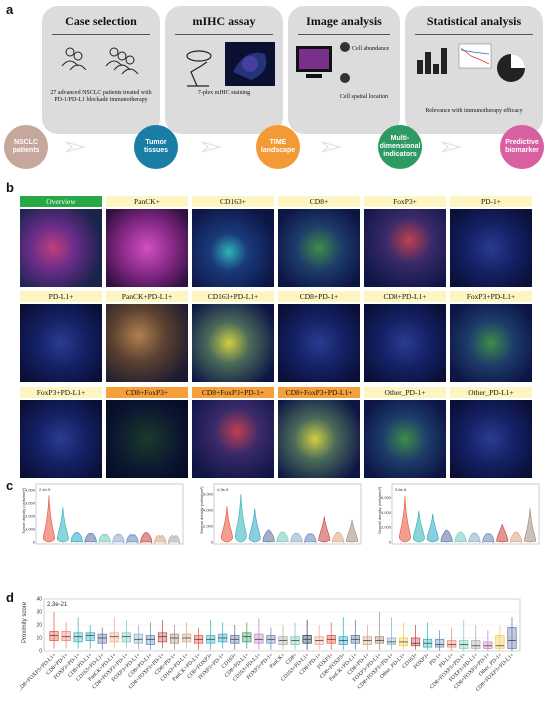 This screenshot has height=727, width=550. What do you see at coordinates (224, 70) in the screenshot?
I see `stage-mihc-assay: mIHC assay 7-plex mIHC staining` at bounding box center [224, 70].